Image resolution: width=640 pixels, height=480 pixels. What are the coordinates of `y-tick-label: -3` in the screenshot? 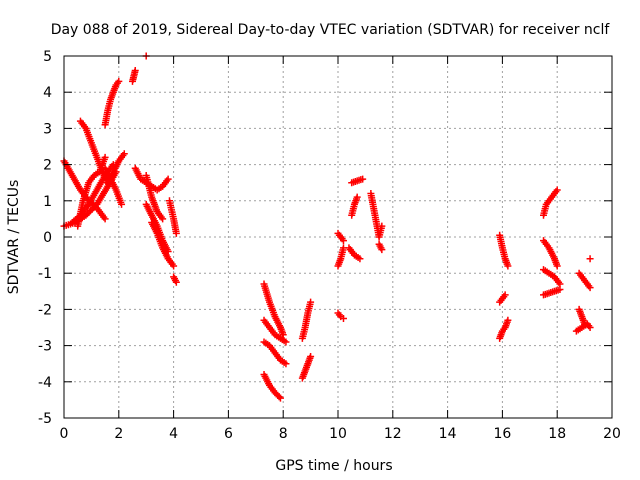 It's located at (45, 347).